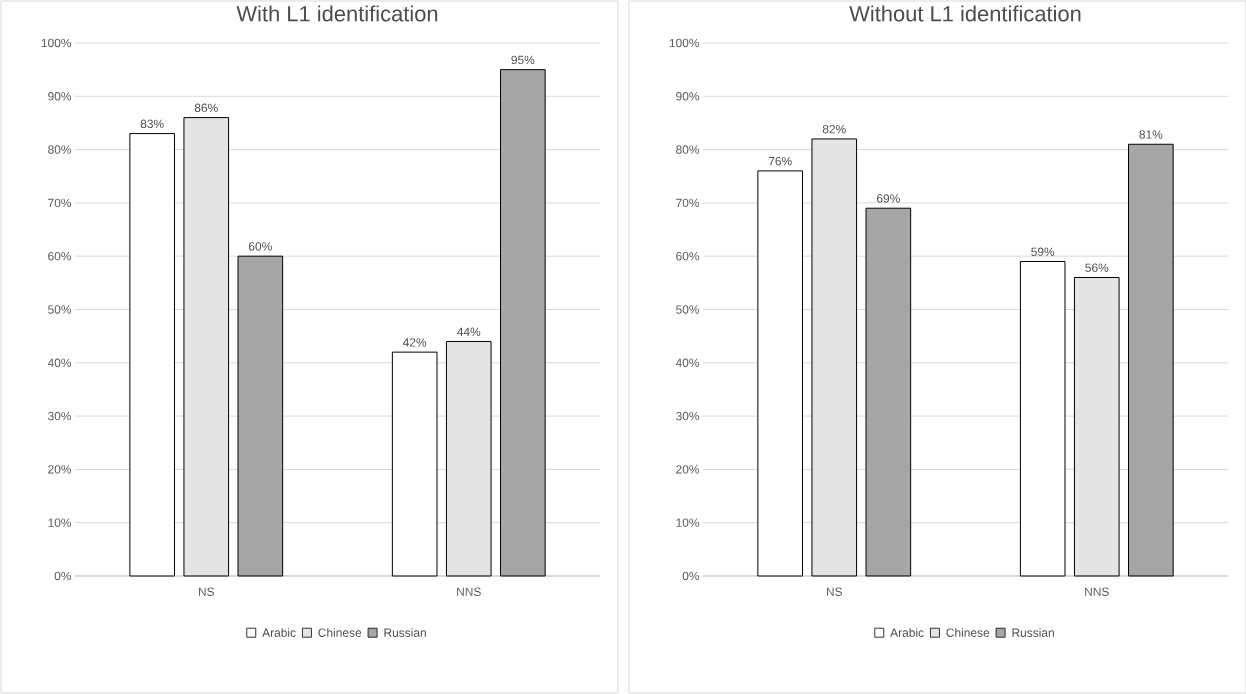  I want to click on data-label: 59%, so click(1043, 251).